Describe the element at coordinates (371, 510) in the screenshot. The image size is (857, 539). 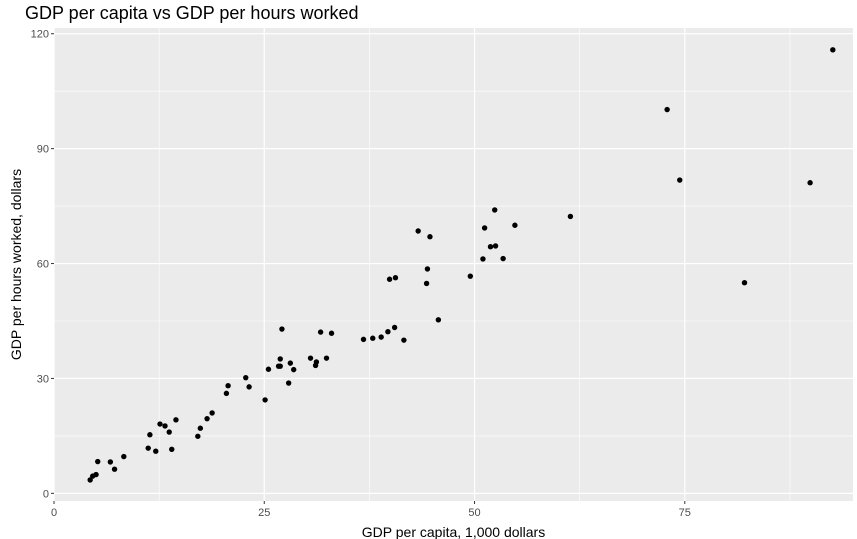
I see `x-axis-ticks: 0 25 50 75` at that location.